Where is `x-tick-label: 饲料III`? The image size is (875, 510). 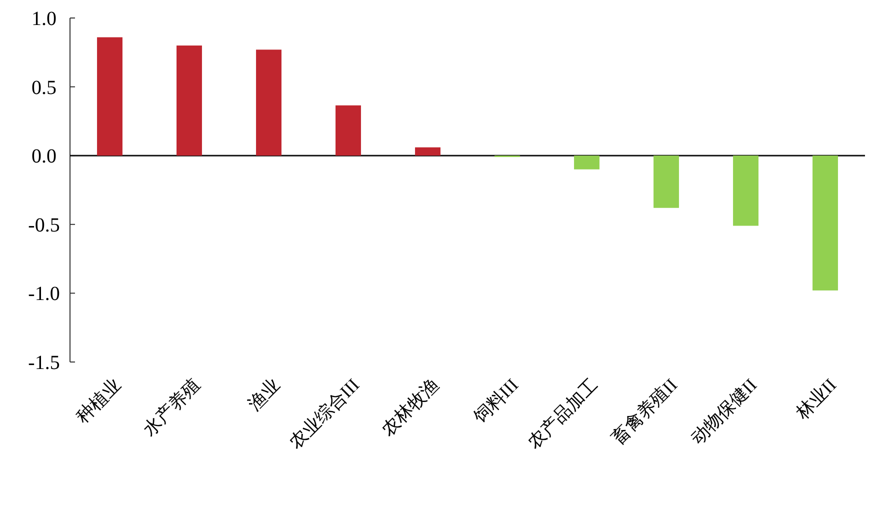 x-tick-label: 饲料III is located at coordinates (495, 401).